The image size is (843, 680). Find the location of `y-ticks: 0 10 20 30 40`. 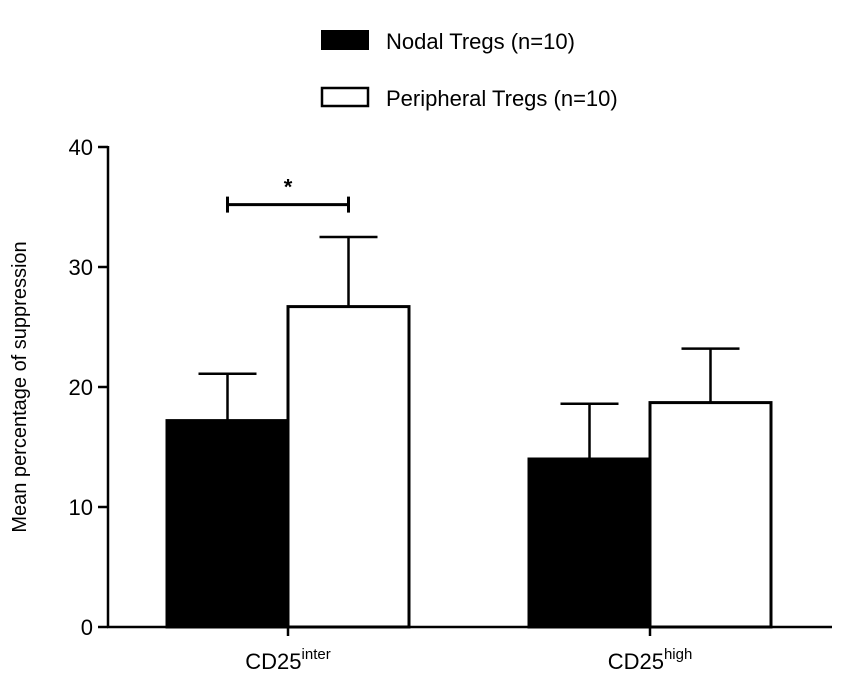

y-ticks: 0 10 20 30 40 is located at coordinates (88, 387).